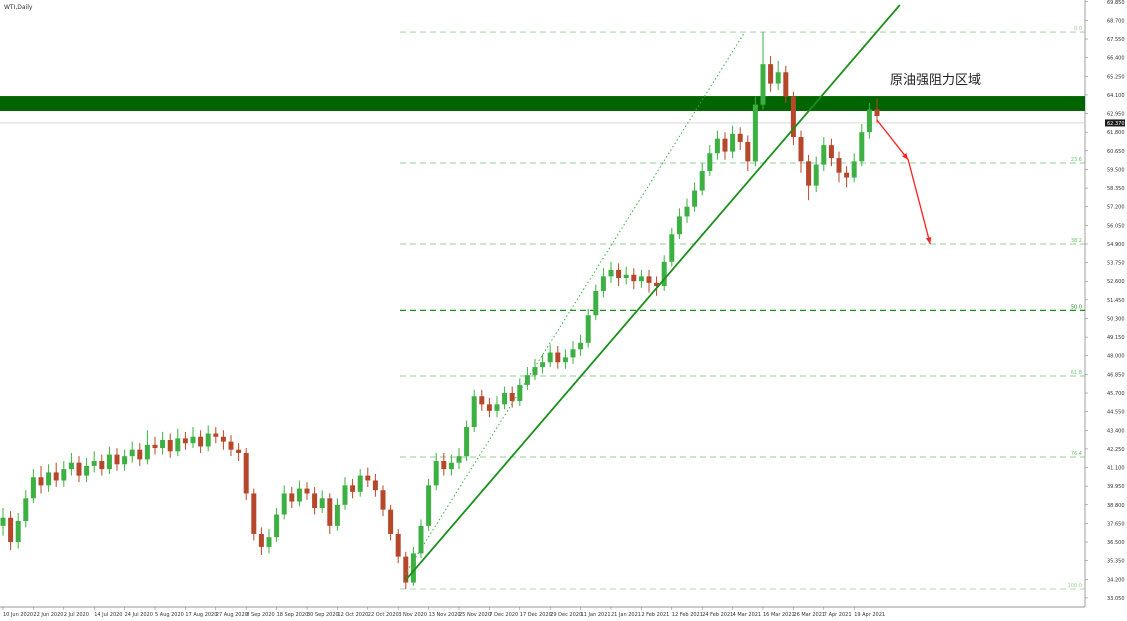 This screenshot has height=621, width=1127. I want to click on x-tick-label: 21 Jan 2021, so click(626, 615).